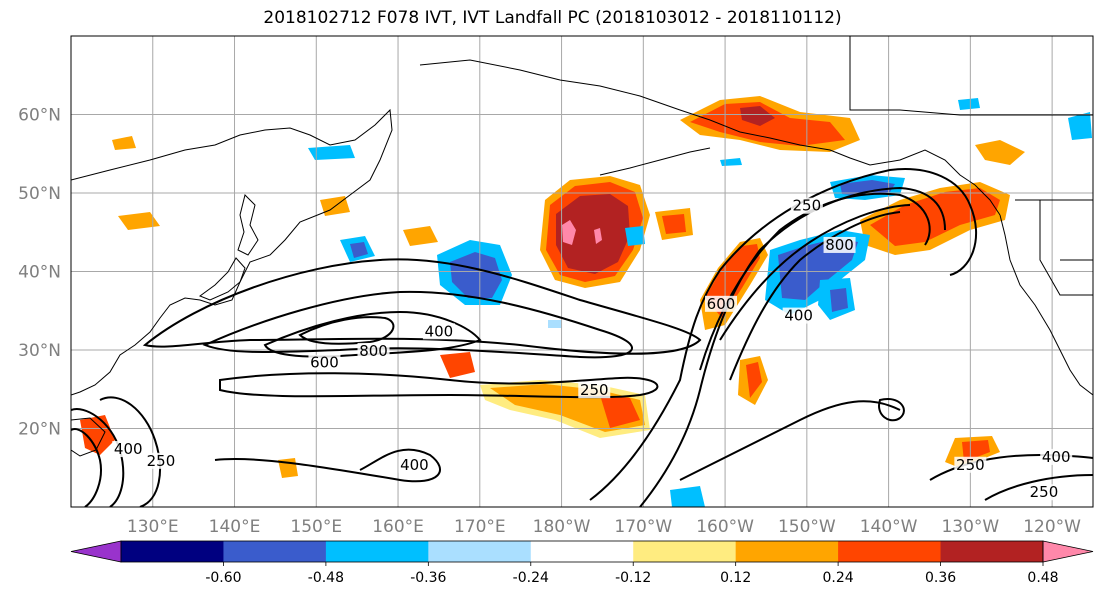 The height and width of the screenshot is (601, 1105). Describe the element at coordinates (96, 551) in the screenshot. I see `colorbar-extend-low` at that location.